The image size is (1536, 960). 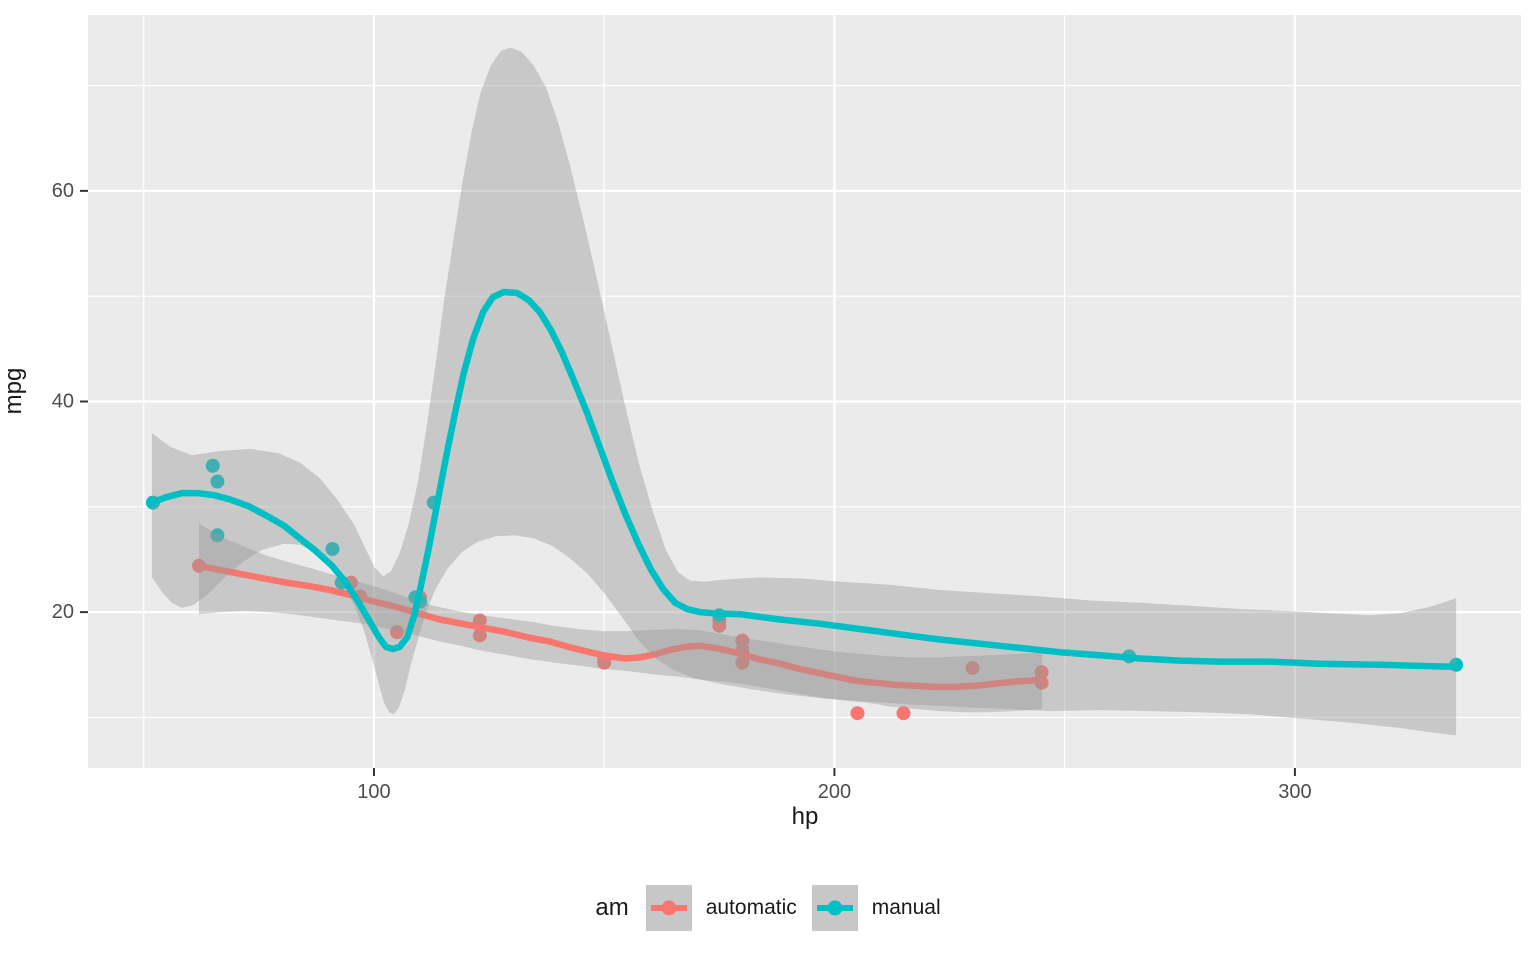 I want to click on legend-item-manual: manual, so click(x=876, y=908).